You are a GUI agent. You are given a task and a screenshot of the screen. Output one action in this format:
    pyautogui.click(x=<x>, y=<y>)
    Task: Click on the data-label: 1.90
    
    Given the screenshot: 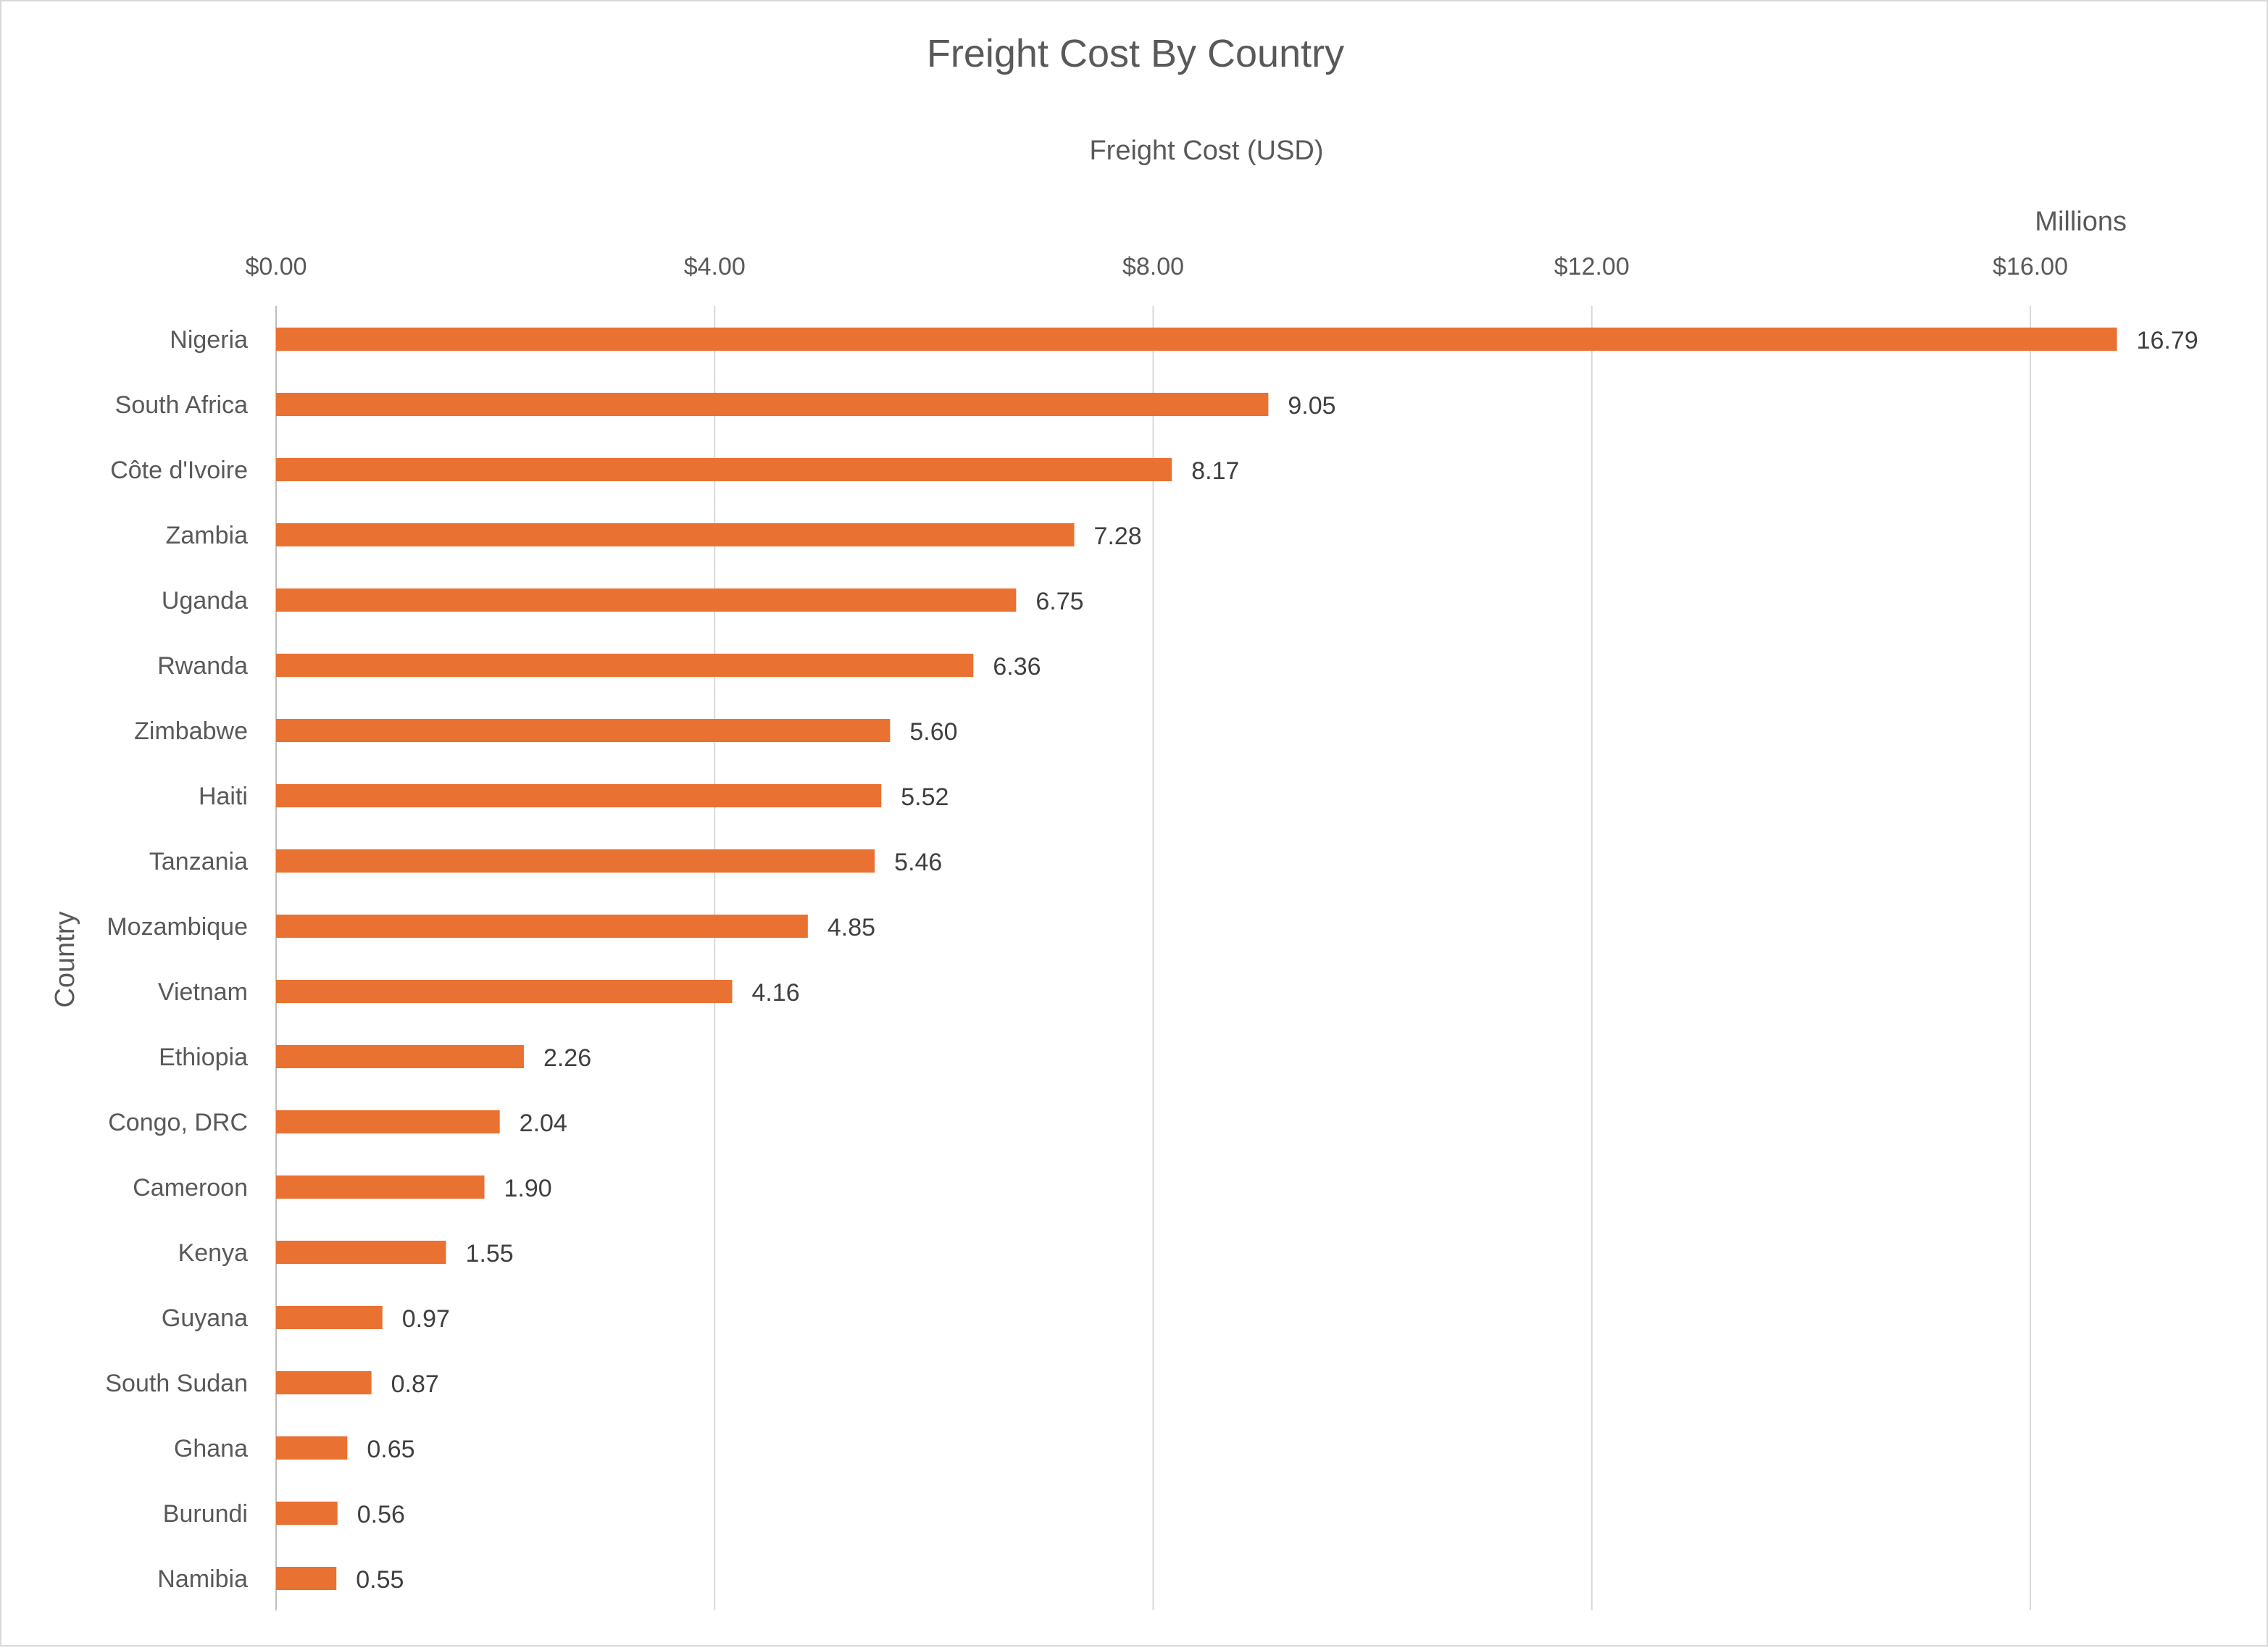 What is the action you would take?
    pyautogui.click(x=527, y=1188)
    